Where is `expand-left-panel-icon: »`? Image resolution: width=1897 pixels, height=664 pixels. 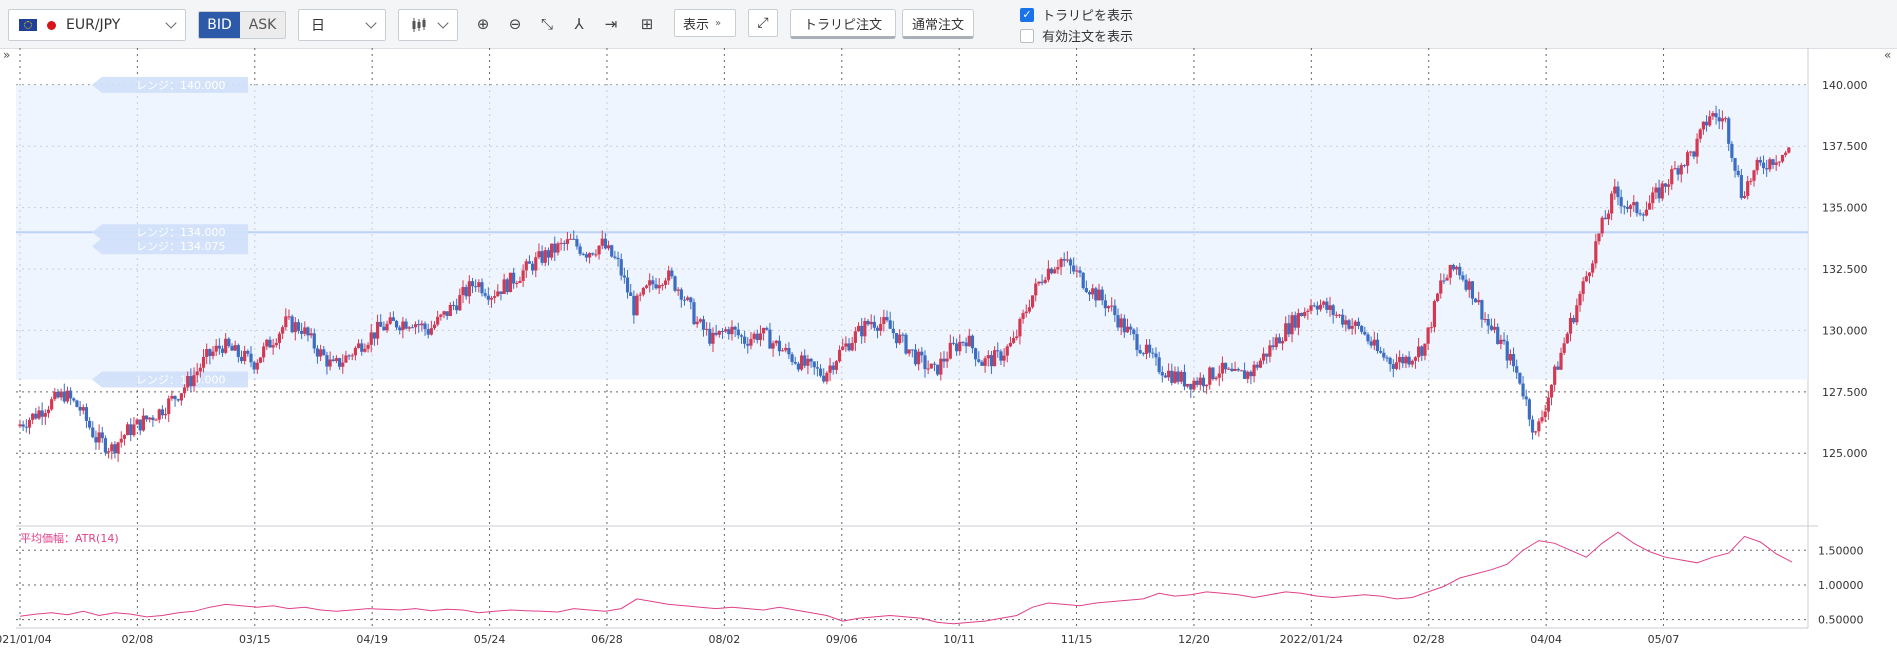 expand-left-panel-icon: » is located at coordinates (7, 55).